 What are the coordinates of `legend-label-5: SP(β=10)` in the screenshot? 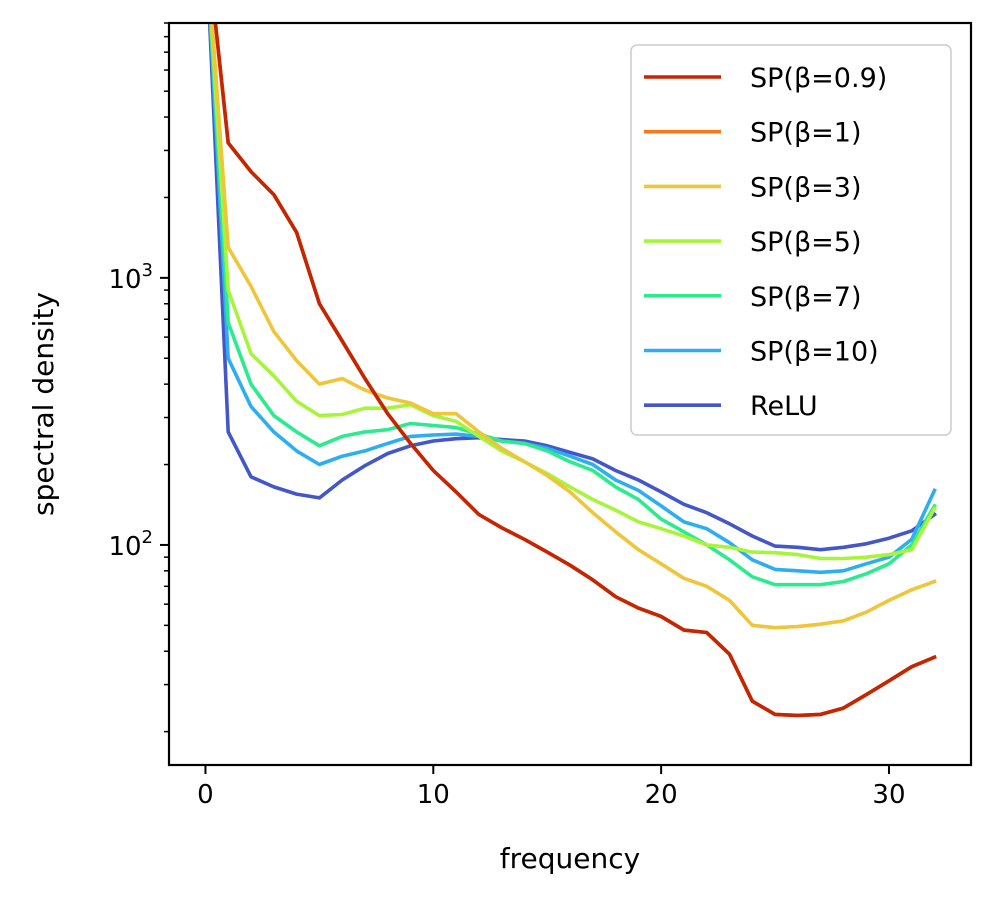 It's located at (814, 352).